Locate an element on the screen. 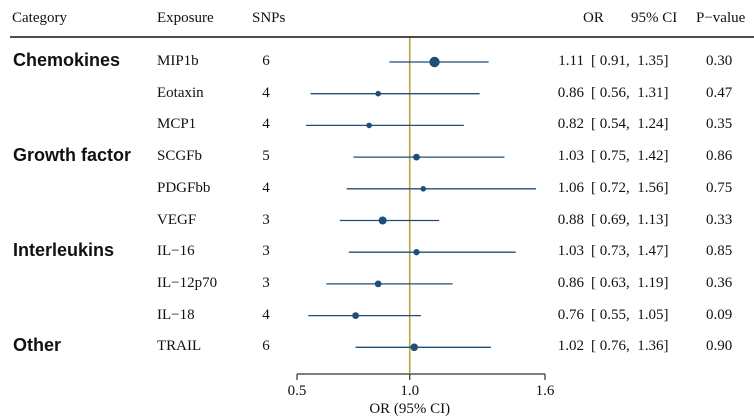 This screenshot has width=754, height=420. p-value: 0.33 is located at coordinates (719, 219).